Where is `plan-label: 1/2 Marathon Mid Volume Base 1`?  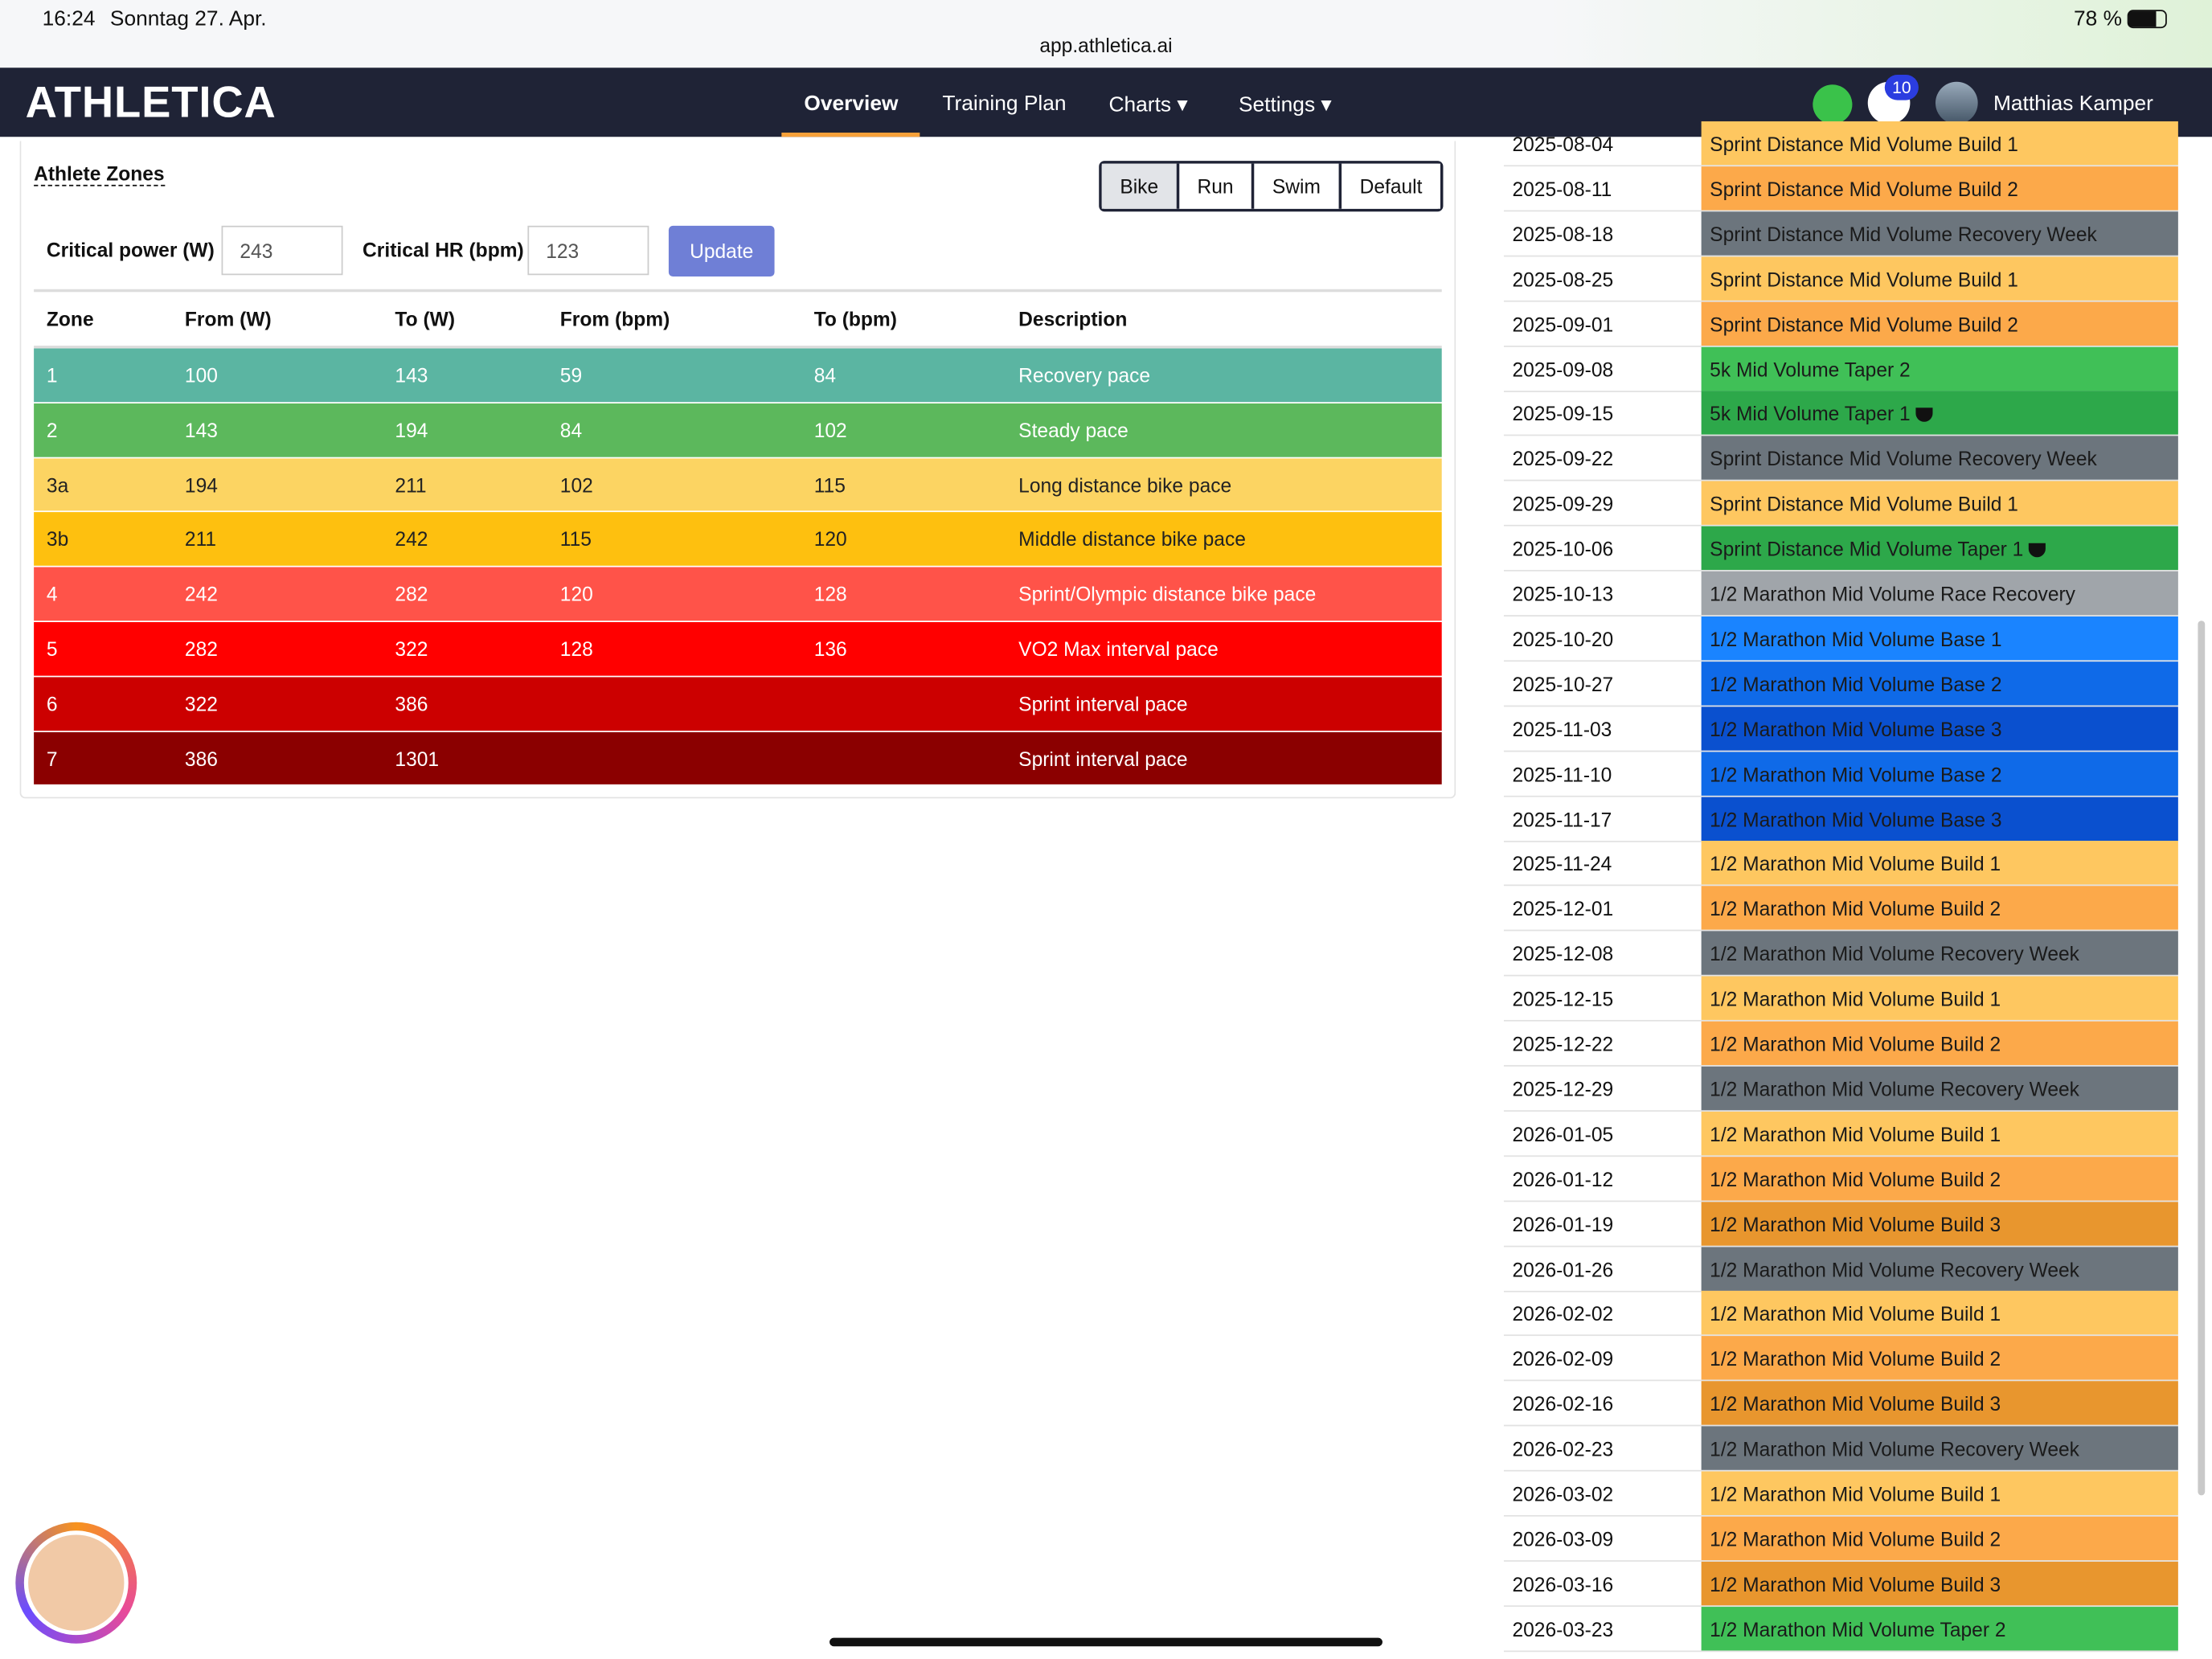 plan-label: 1/2 Marathon Mid Volume Base 1 is located at coordinates (1856, 638).